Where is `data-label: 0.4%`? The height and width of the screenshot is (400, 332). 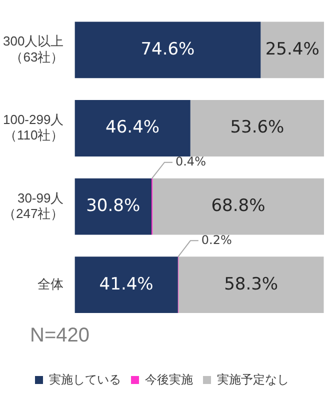 data-label: 0.4% is located at coordinates (190, 161).